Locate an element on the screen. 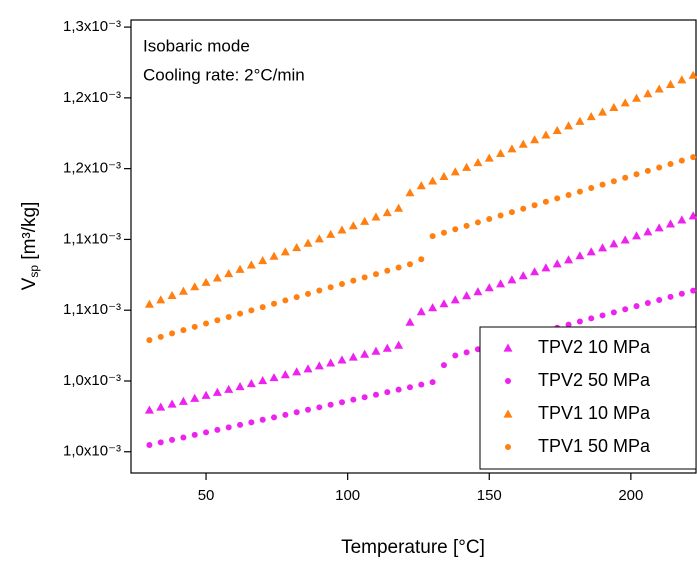 The width and height of the screenshot is (697, 561). legend-label: TPV2 50 MPa is located at coordinates (594, 380).